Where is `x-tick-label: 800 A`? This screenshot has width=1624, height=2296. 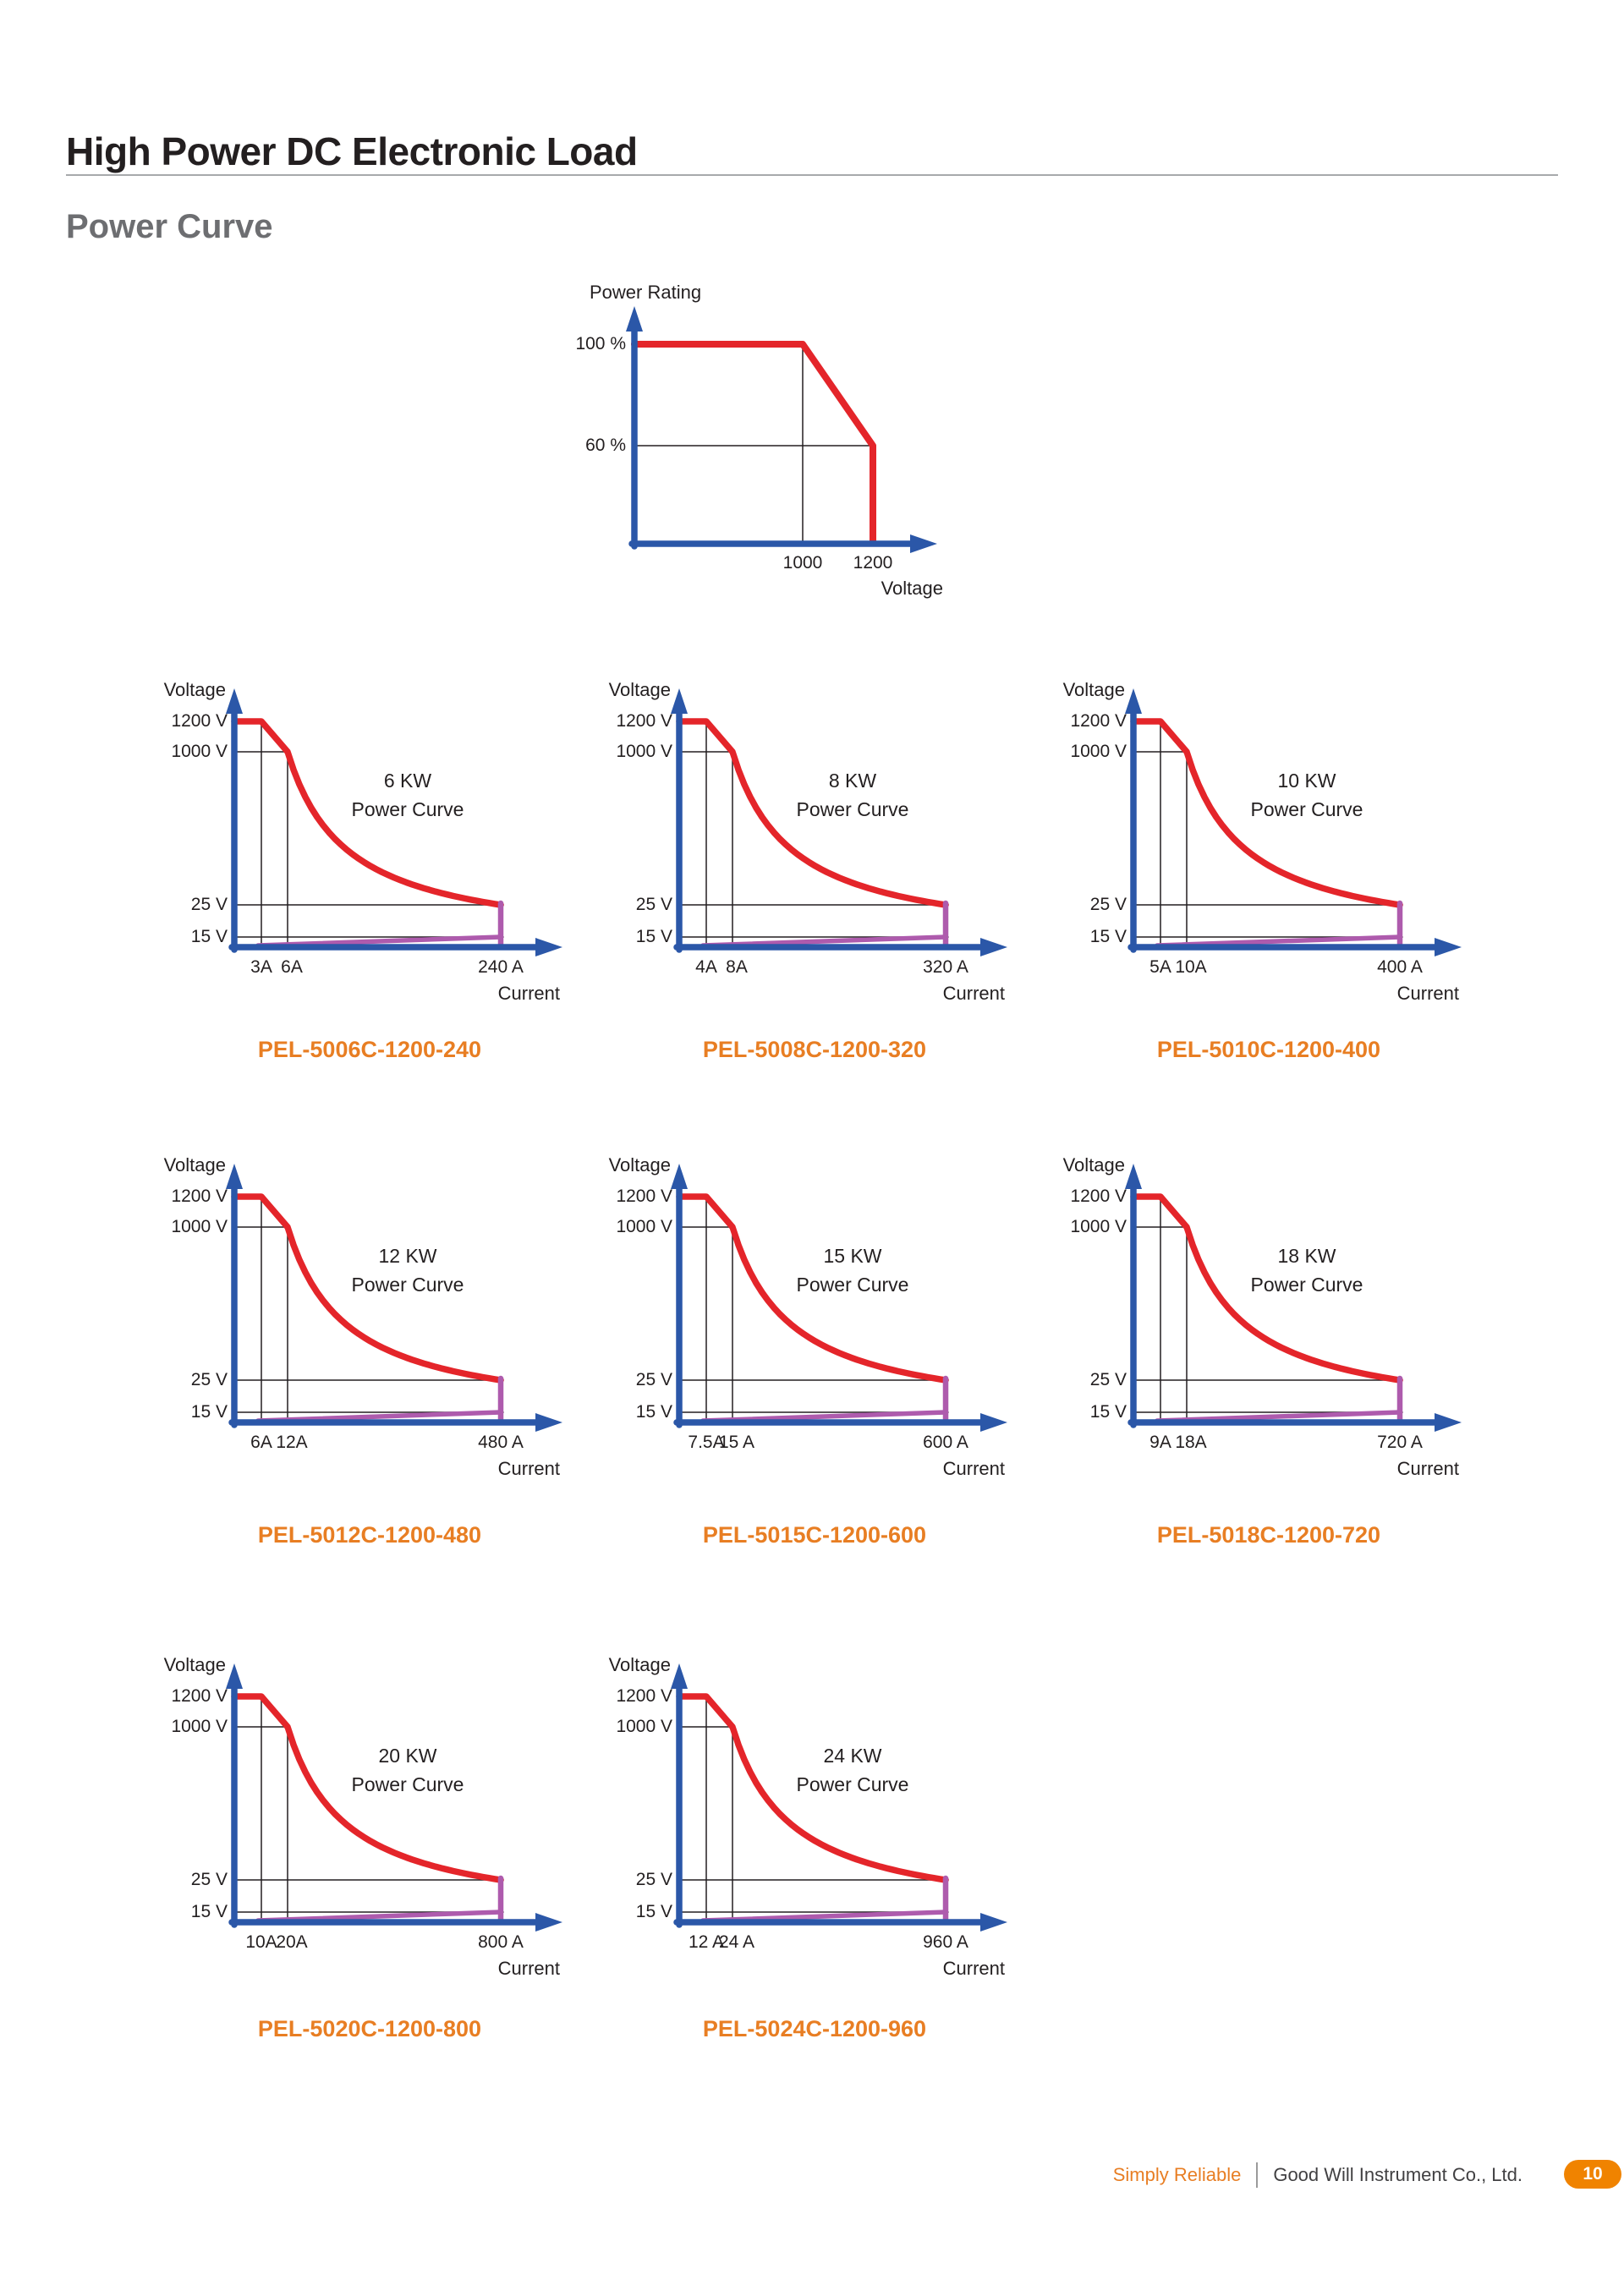 x-tick-label: 800 A is located at coordinates (501, 1942).